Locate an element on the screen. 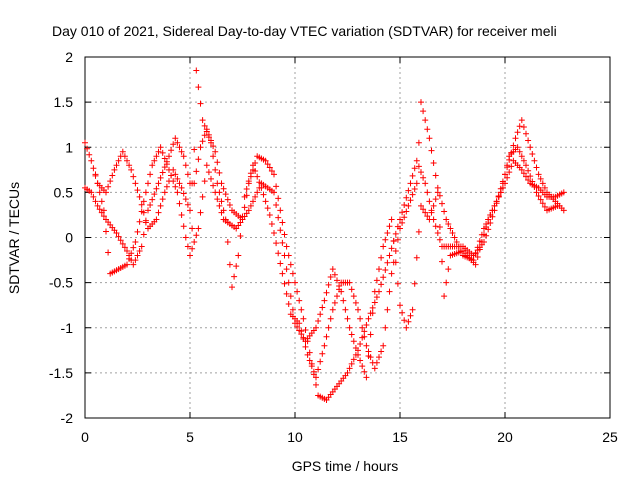 This screenshot has height=480, width=640. x-axis-title: GPS time / hours is located at coordinates (345, 466).